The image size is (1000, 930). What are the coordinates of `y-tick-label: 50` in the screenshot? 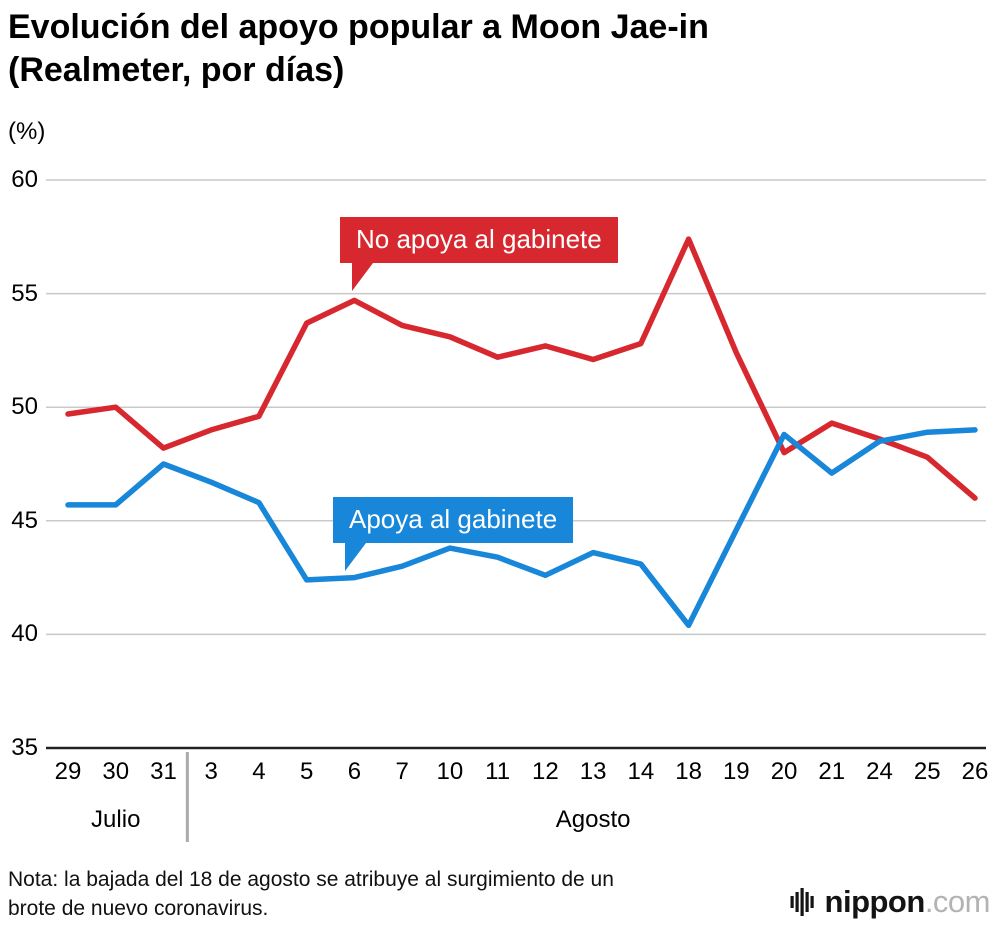 It's located at (24, 407).